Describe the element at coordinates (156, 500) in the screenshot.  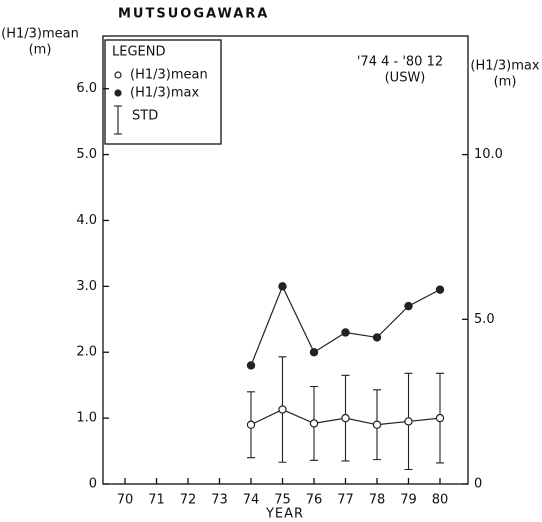
I see `x-tick-label: 71` at that location.